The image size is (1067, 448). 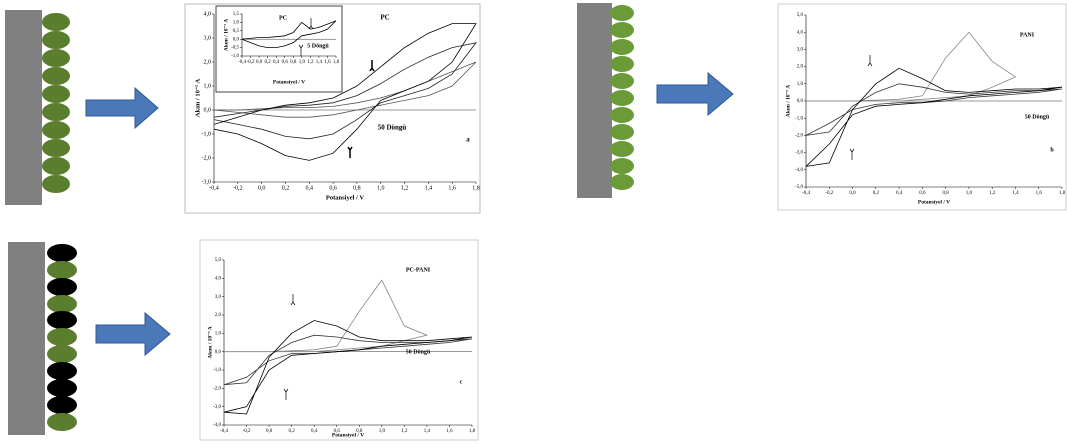 What do you see at coordinates (236, 31) in the screenshot?
I see `y-tick-label: 0,5` at bounding box center [236, 31].